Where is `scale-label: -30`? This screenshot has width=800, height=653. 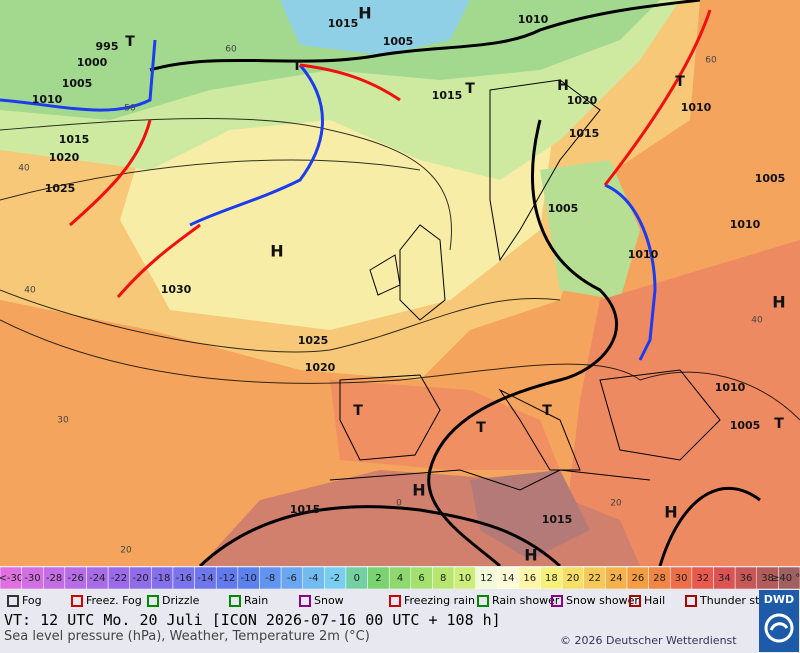 scale-label: -30 is located at coordinates (32, 578).